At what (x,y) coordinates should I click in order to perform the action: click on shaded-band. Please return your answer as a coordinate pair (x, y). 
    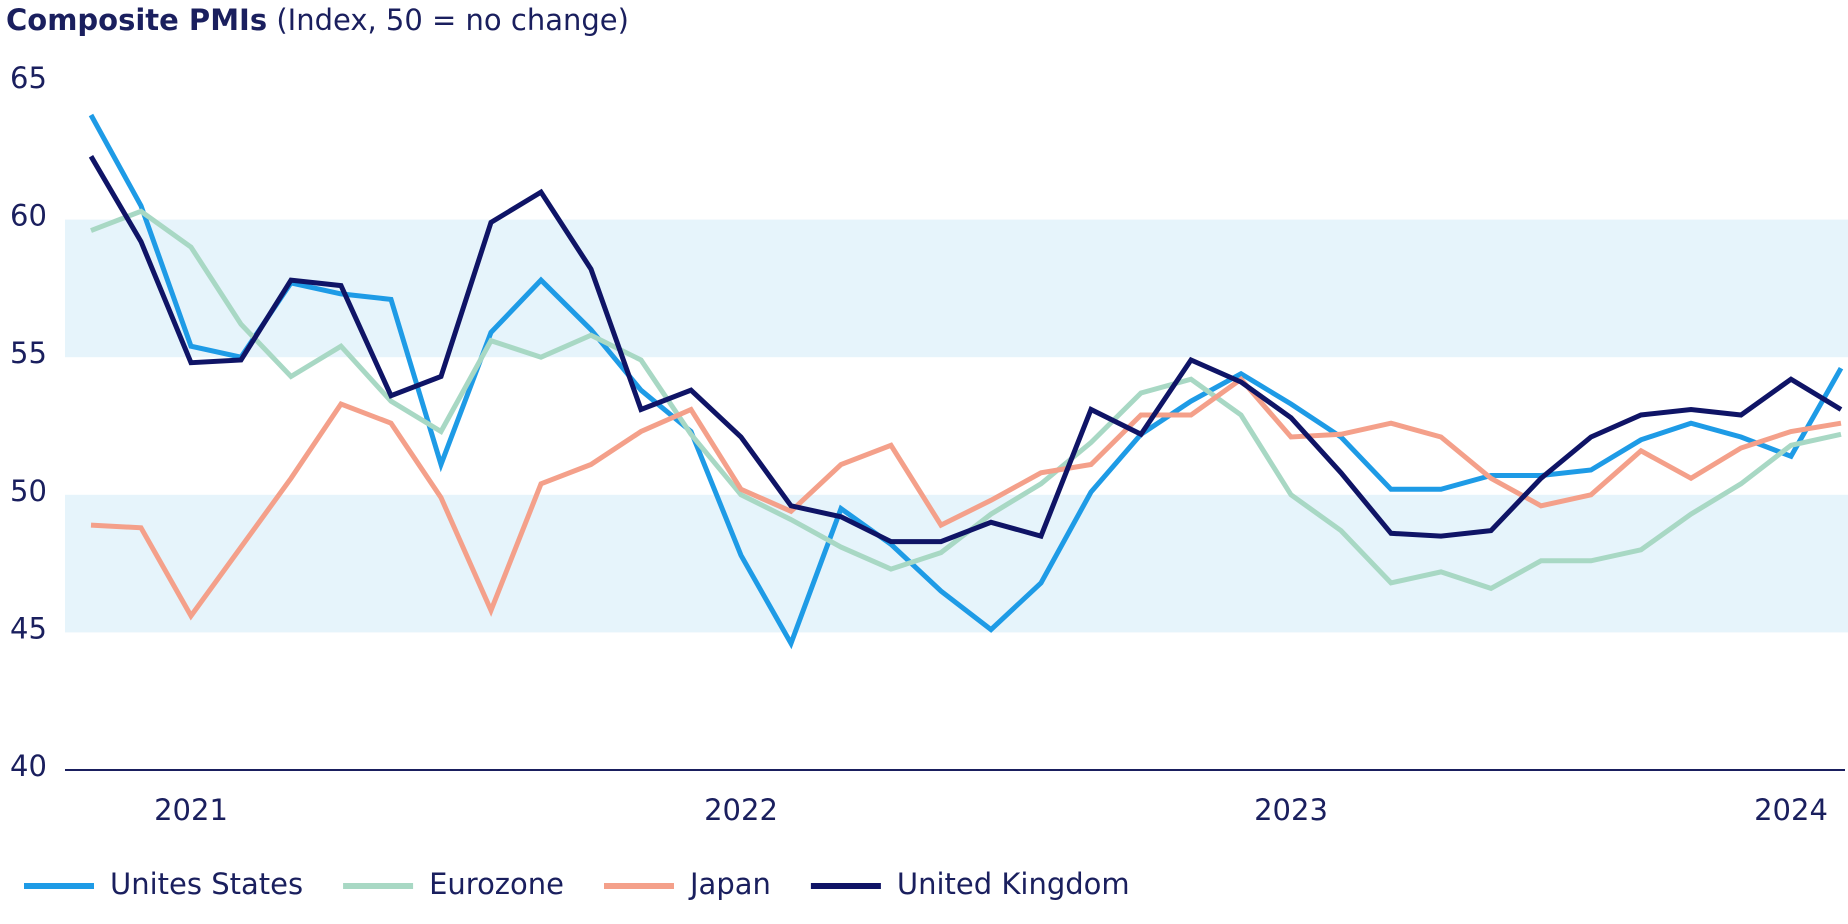
    Looking at the image, I should click on (956, 288).